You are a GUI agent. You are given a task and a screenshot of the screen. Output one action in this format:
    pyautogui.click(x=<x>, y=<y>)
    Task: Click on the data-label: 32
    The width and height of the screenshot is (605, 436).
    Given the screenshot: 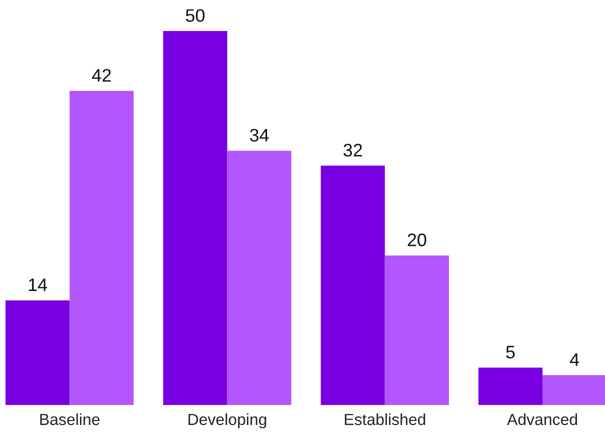 What is the action you would take?
    pyautogui.click(x=352, y=150)
    